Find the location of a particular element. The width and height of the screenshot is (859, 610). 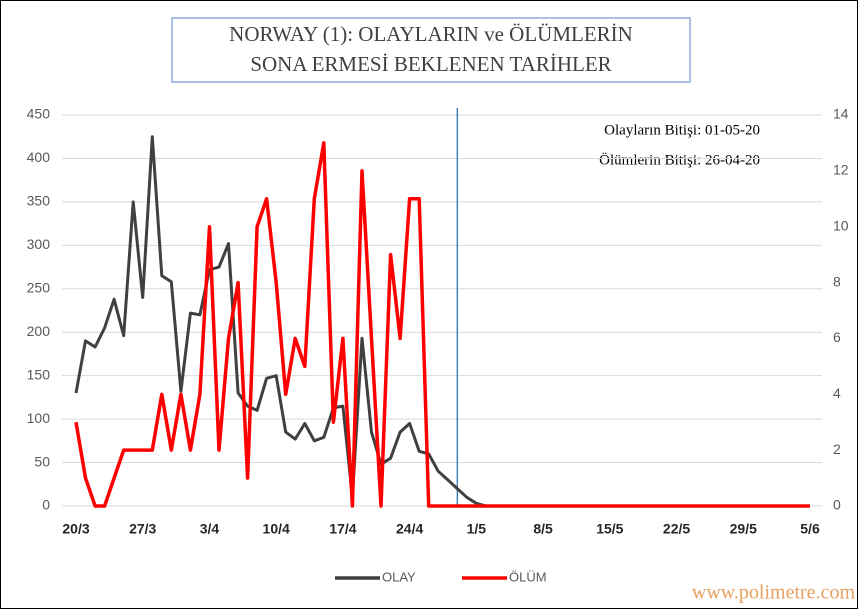

x-tick-label: 1/5 is located at coordinates (477, 529).